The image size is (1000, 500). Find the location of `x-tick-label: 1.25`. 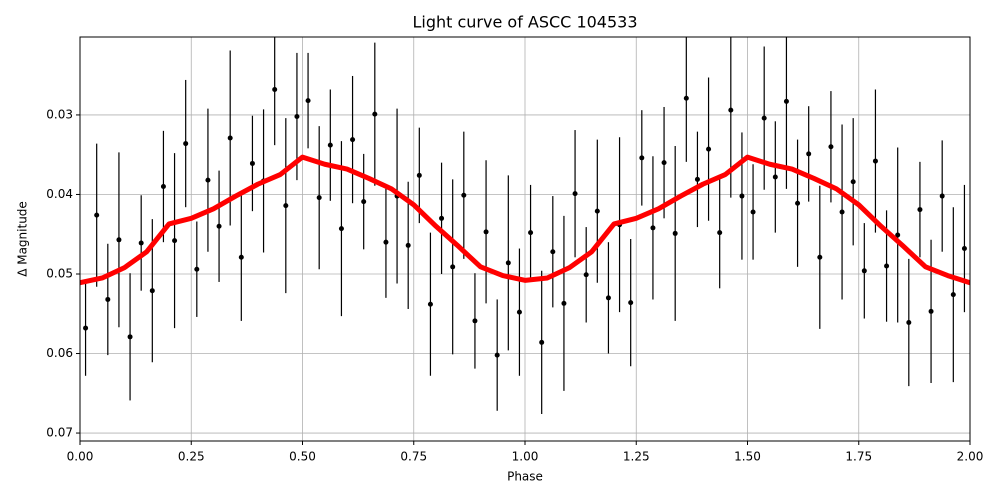

x-tick-label: 1.25 is located at coordinates (636, 457).